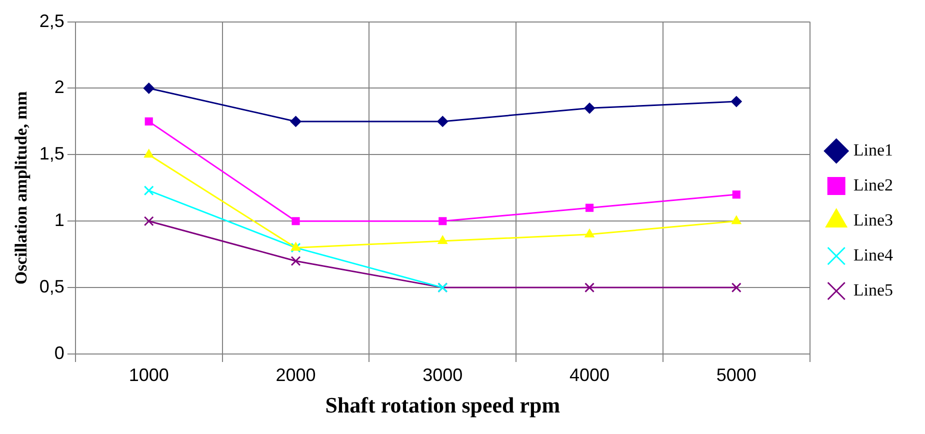  I want to click on x-tick-label: 5000, so click(736, 374).